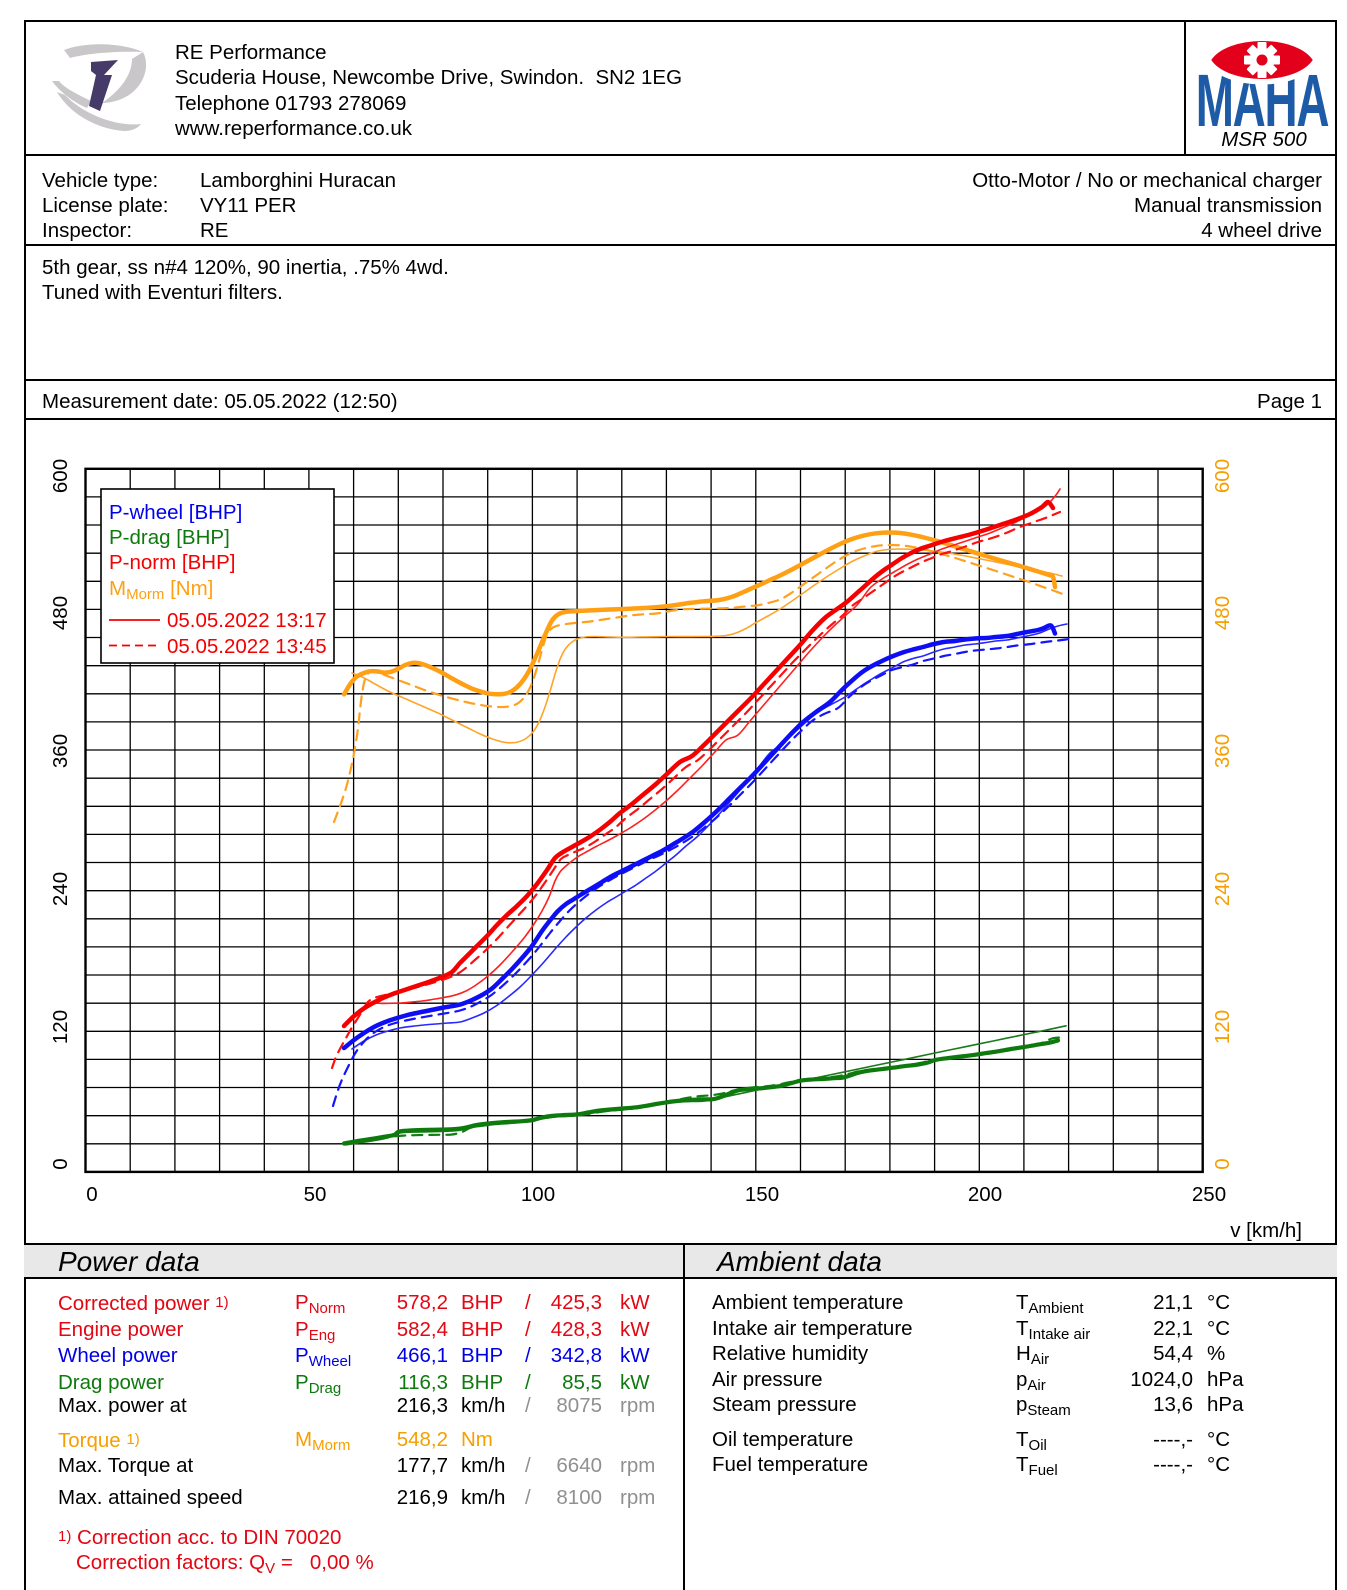  Describe the element at coordinates (1264, 139) in the screenshot. I see `svg-text: MSR 500` at that location.